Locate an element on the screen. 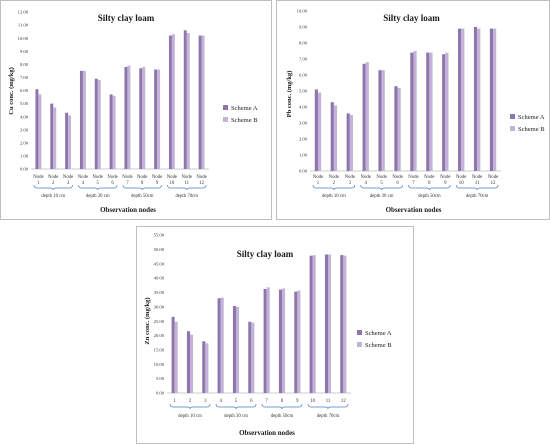 The width and height of the screenshot is (550, 444). y-tick-label: 40.00 is located at coordinates (159, 278).